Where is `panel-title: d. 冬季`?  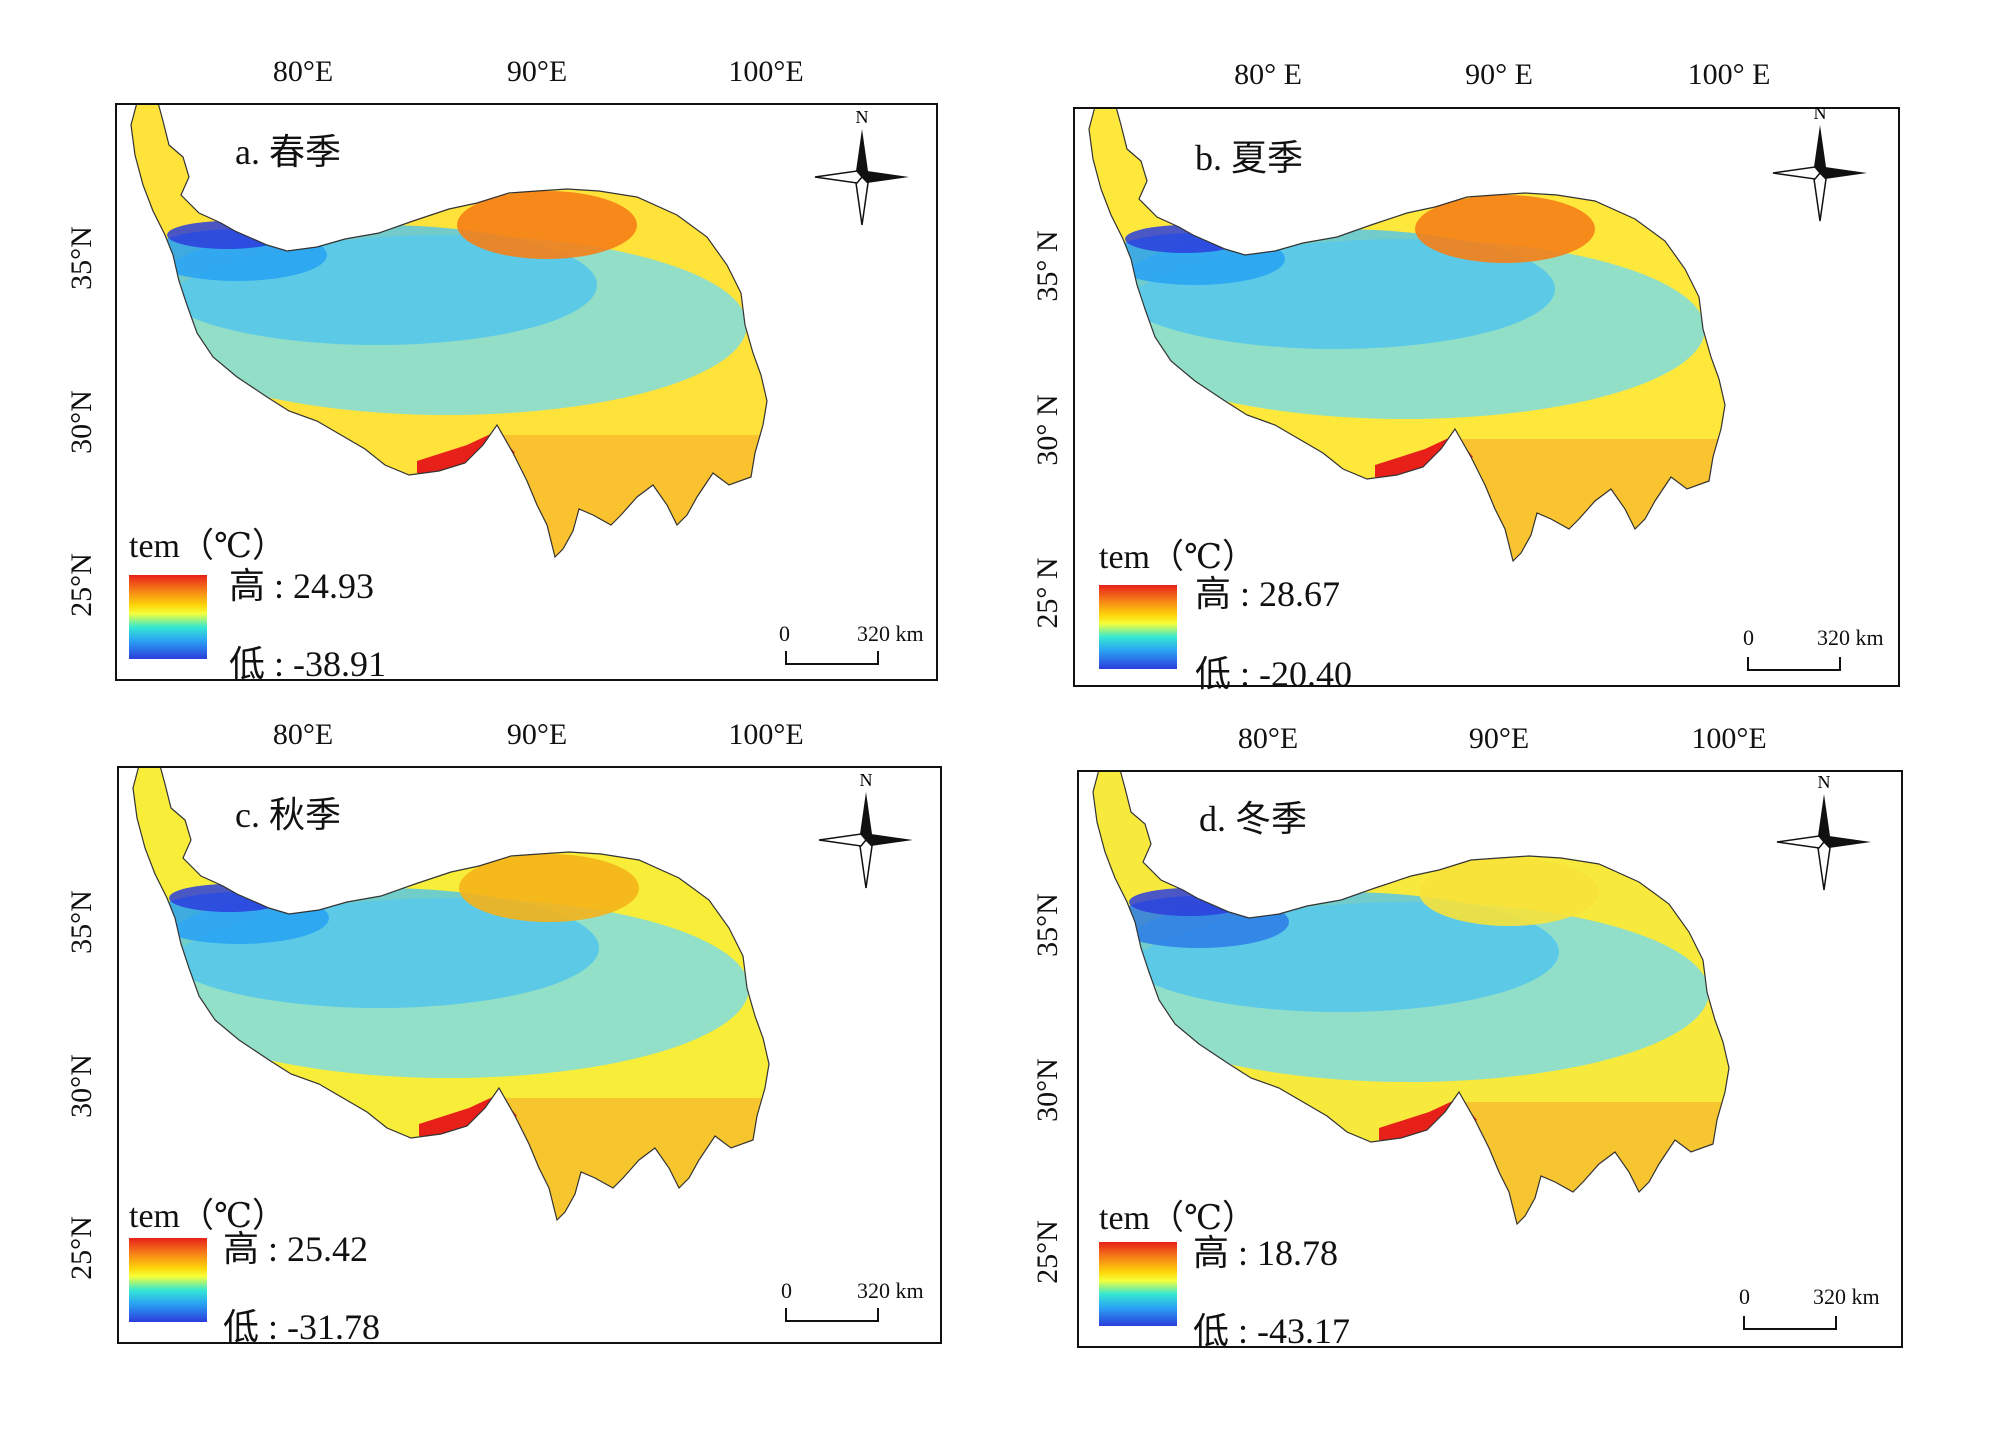
panel-title: d. 冬季 is located at coordinates (1253, 819).